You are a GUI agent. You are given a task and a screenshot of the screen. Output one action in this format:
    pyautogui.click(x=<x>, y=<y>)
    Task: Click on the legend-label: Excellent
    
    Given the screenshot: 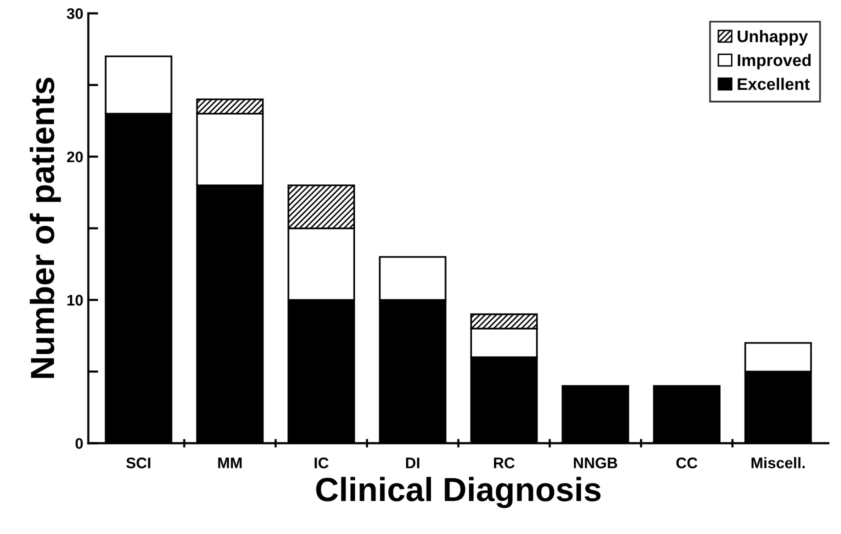 What is the action you would take?
    pyautogui.click(x=774, y=84)
    